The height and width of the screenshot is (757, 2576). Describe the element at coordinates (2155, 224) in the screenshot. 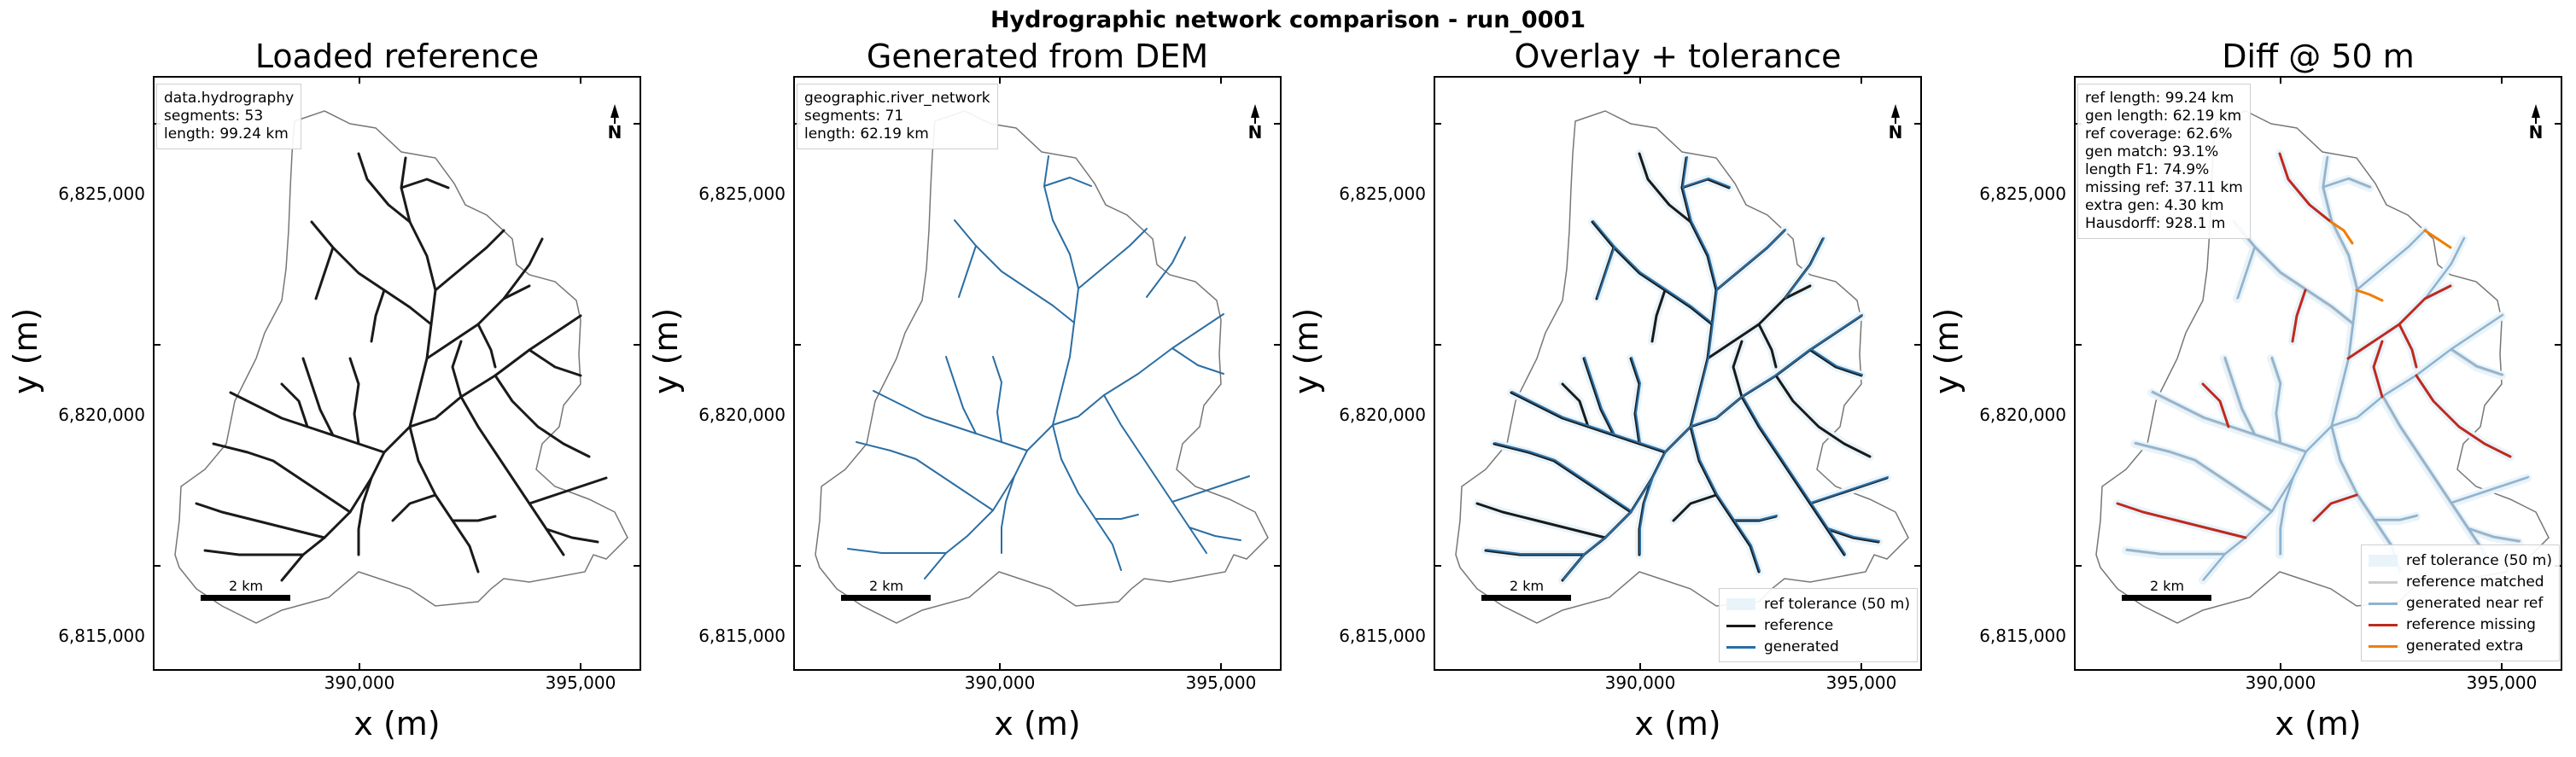

I see `info-line: Hausdorff: 928.1 m` at that location.